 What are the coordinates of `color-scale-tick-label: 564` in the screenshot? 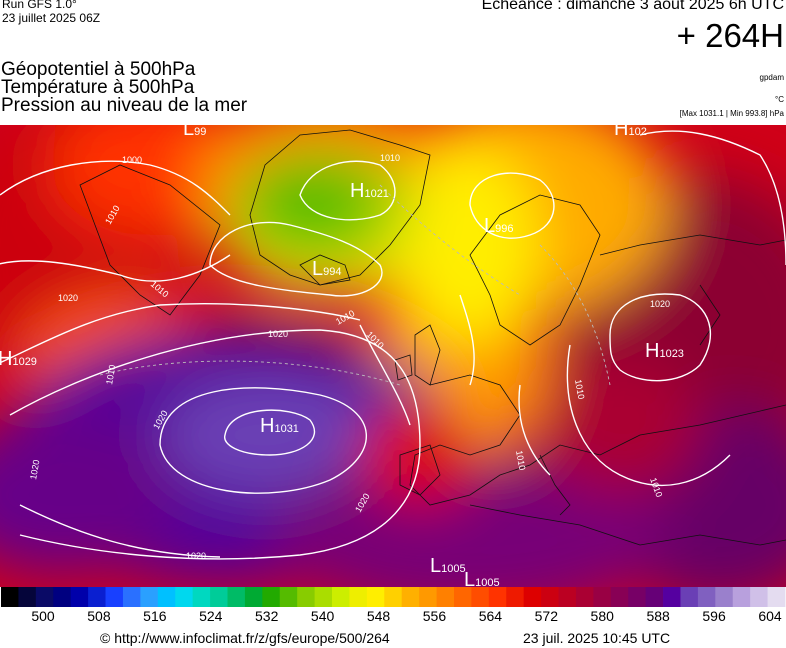 It's located at (490, 616).